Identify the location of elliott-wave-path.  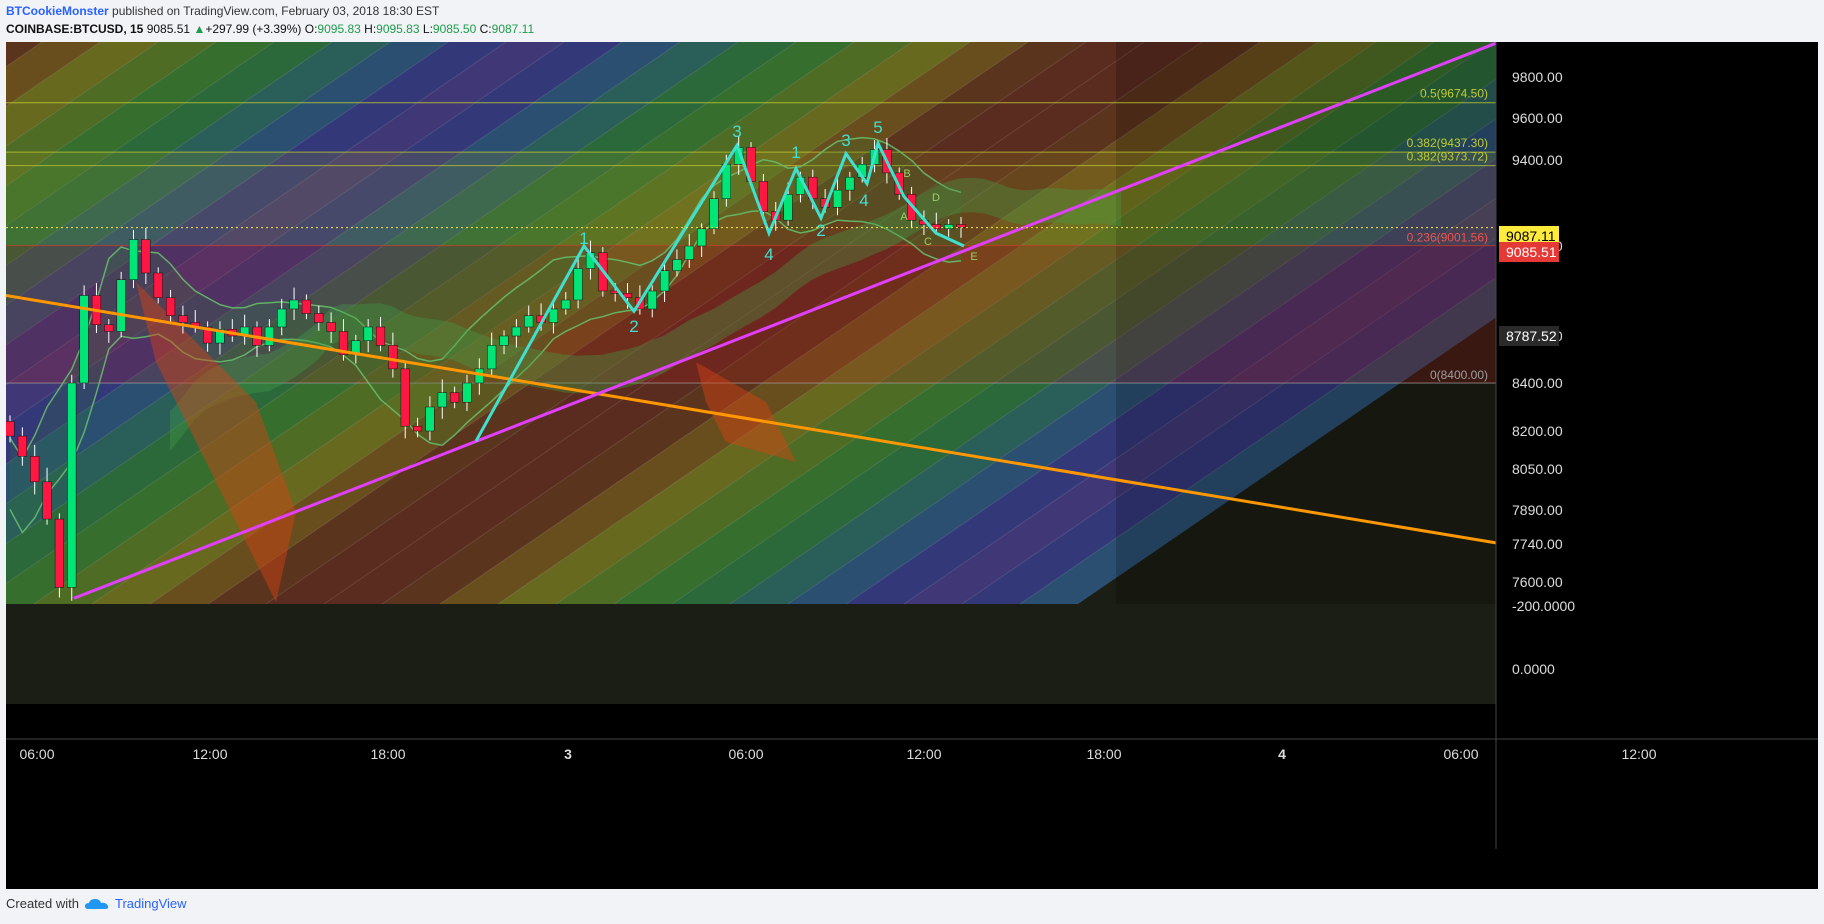
(719, 290).